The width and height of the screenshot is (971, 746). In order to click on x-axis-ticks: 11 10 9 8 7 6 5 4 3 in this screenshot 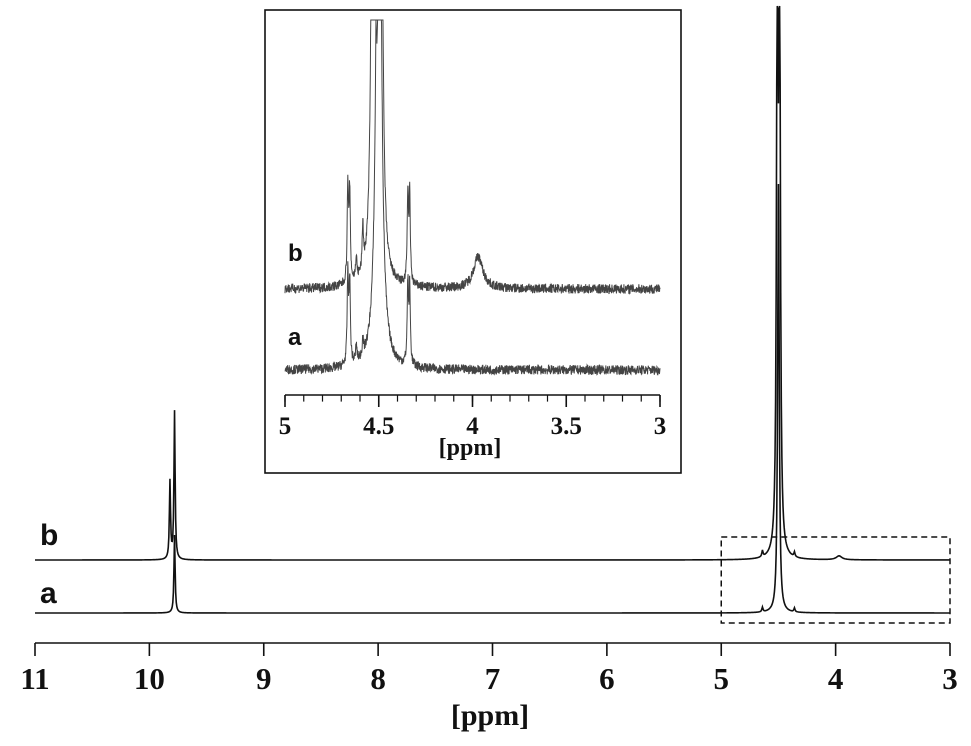, I will do `click(489, 669)`.